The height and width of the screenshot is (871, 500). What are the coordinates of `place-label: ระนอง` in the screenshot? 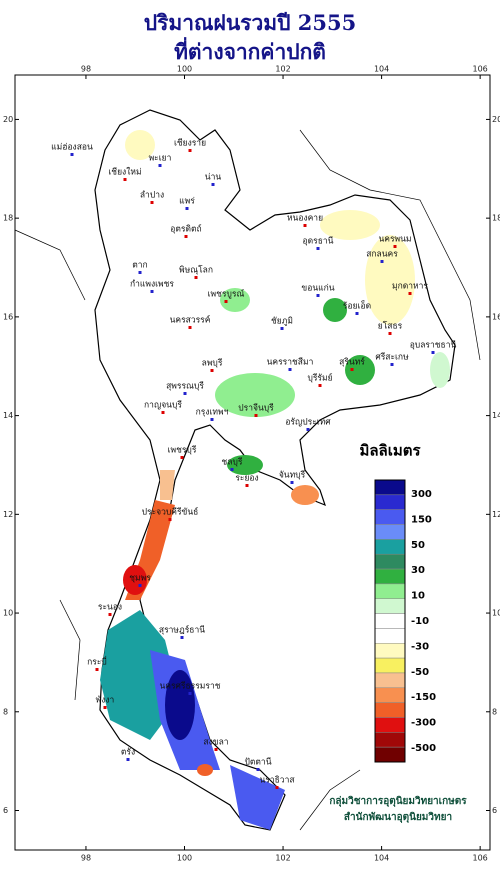 It's located at (110, 608).